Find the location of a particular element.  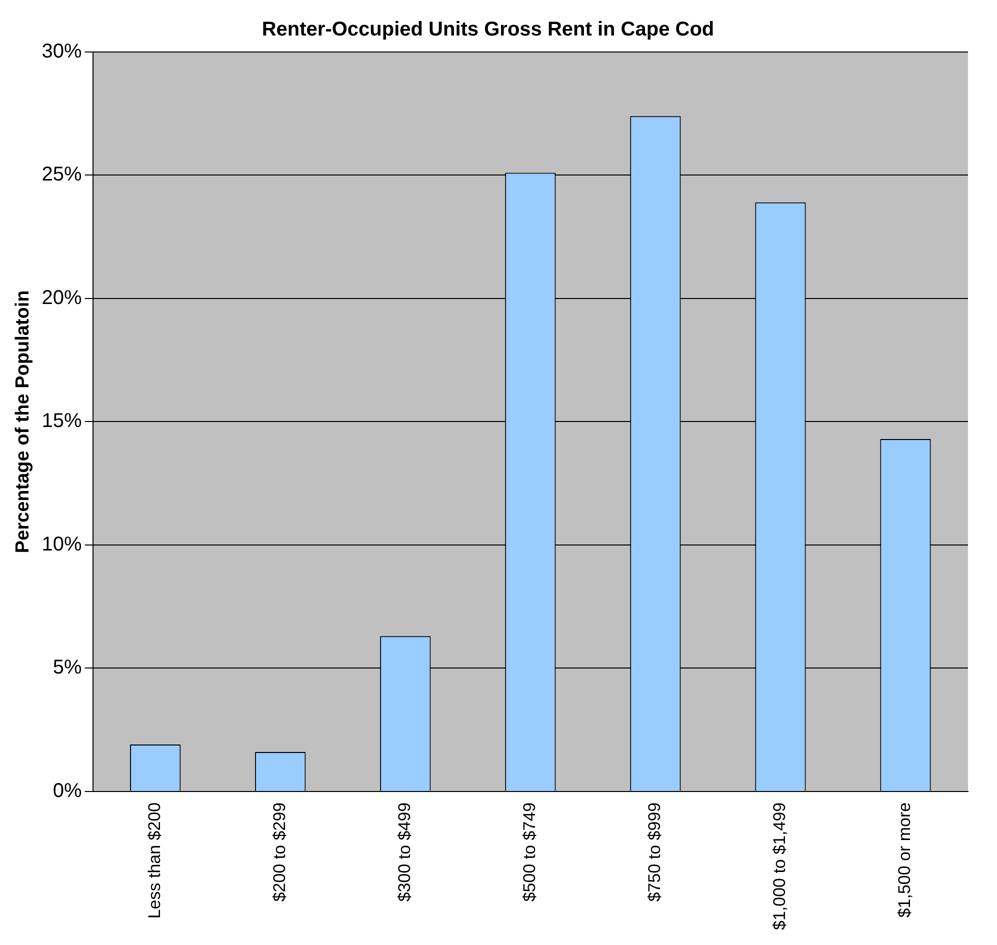

y-tick-label: 5% is located at coordinates (67, 667).